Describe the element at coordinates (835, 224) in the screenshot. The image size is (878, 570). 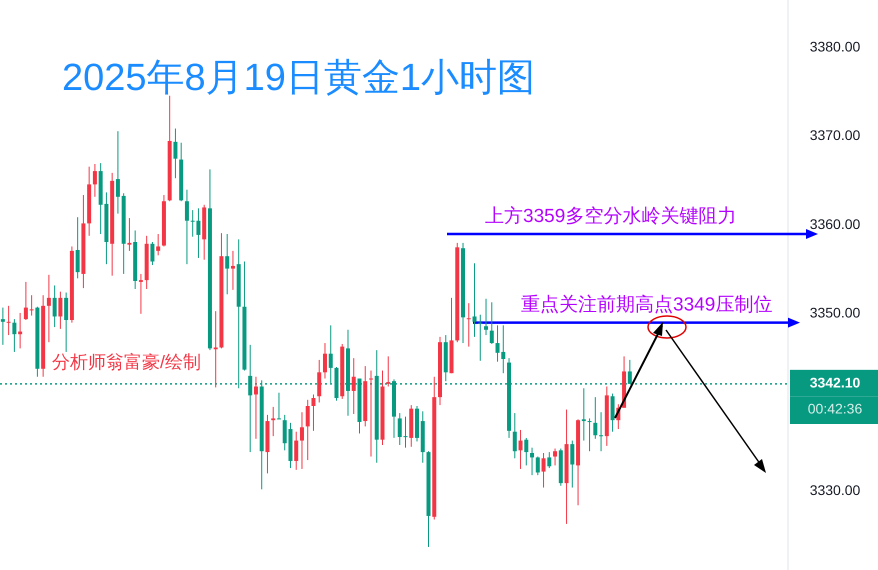
I see `y-tick-label: 3360.00` at that location.